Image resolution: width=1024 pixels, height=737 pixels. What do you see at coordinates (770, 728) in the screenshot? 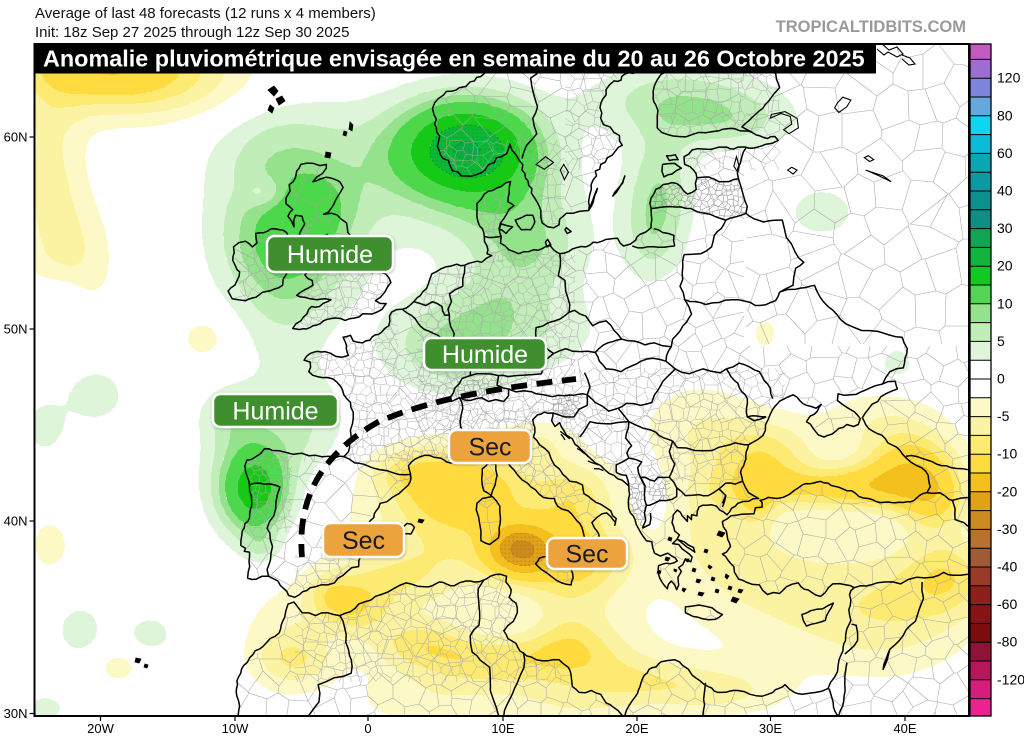
I see `svg-text: 30E` at bounding box center [770, 728].